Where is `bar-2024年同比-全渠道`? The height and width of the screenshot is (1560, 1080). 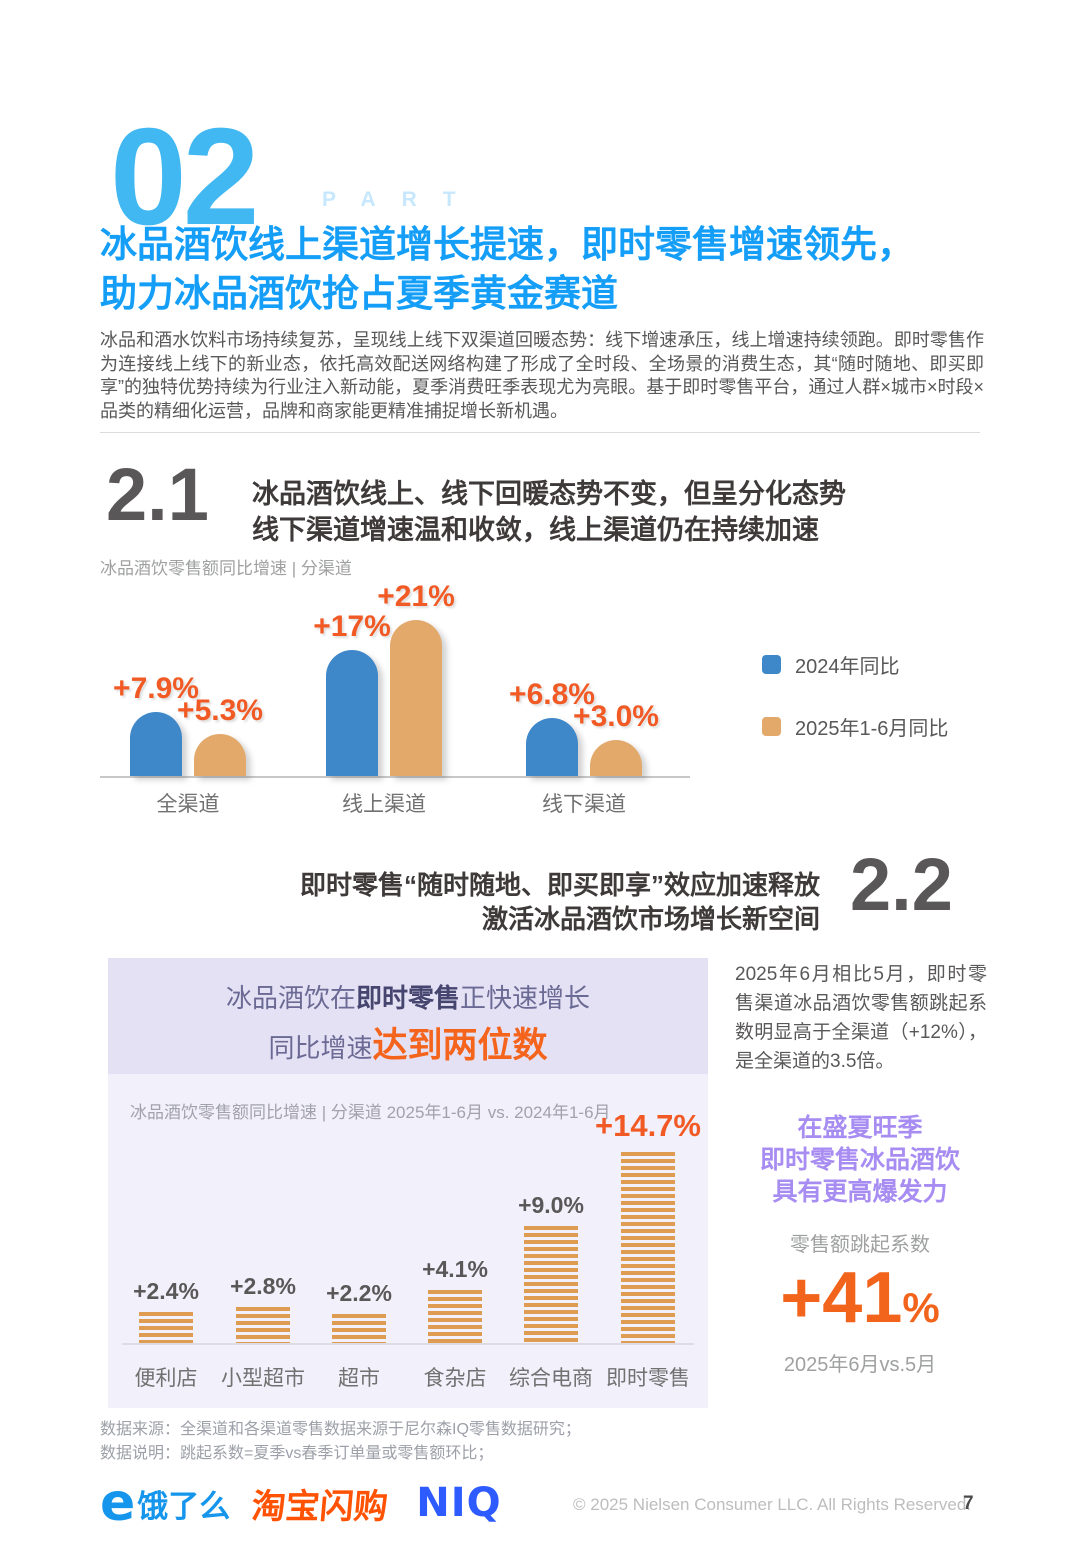 bar-2024年同比-全渠道 is located at coordinates (156, 744).